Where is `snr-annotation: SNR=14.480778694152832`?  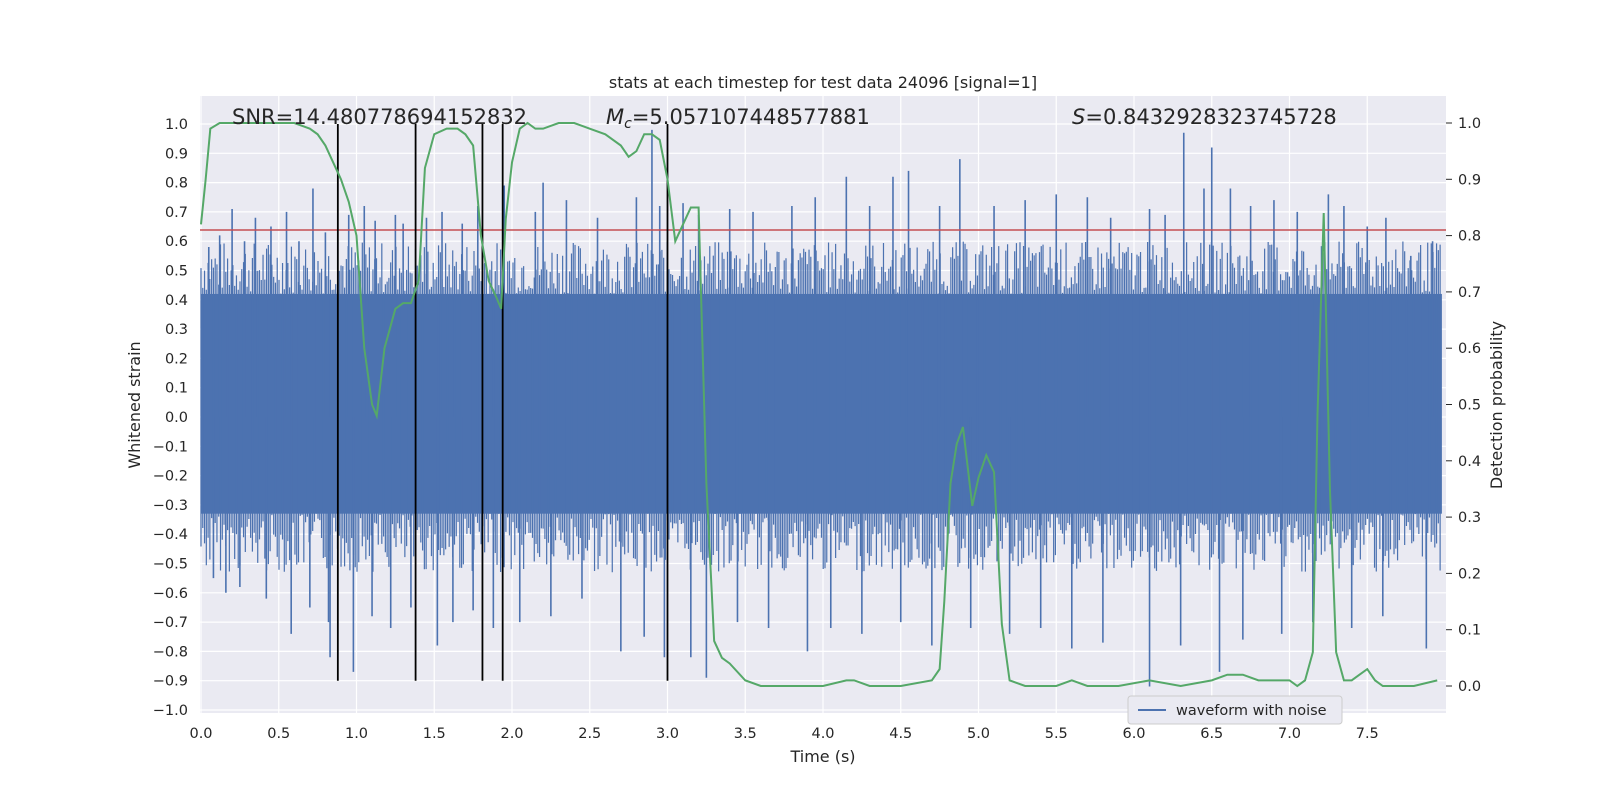
snr-annotation: SNR=14.480778694152832 is located at coordinates (379, 117).